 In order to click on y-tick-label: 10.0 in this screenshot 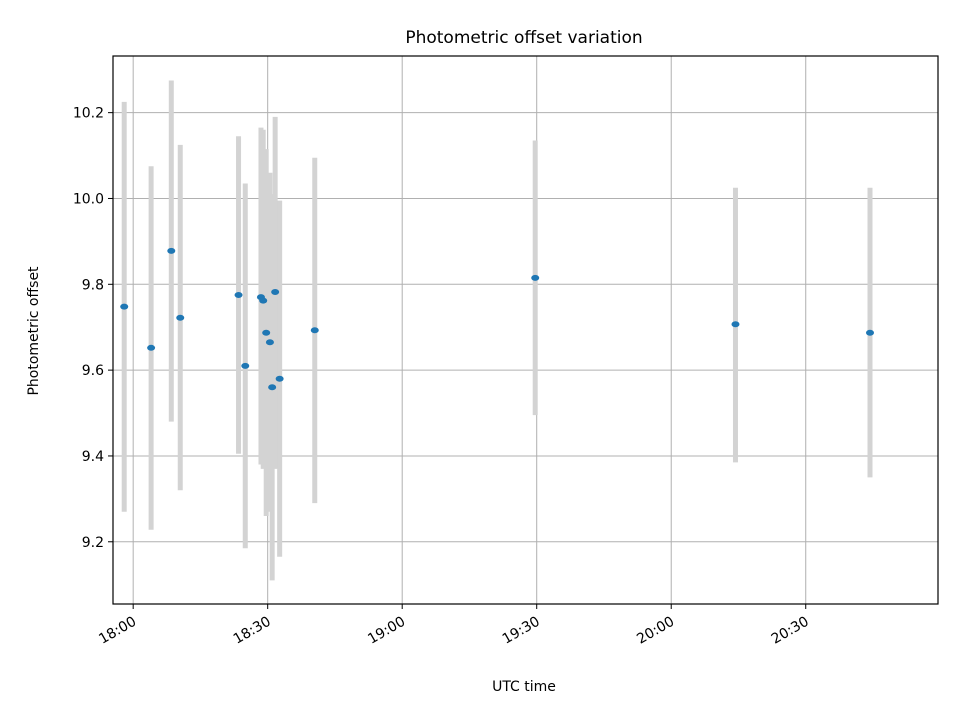, I will do `click(88, 199)`.